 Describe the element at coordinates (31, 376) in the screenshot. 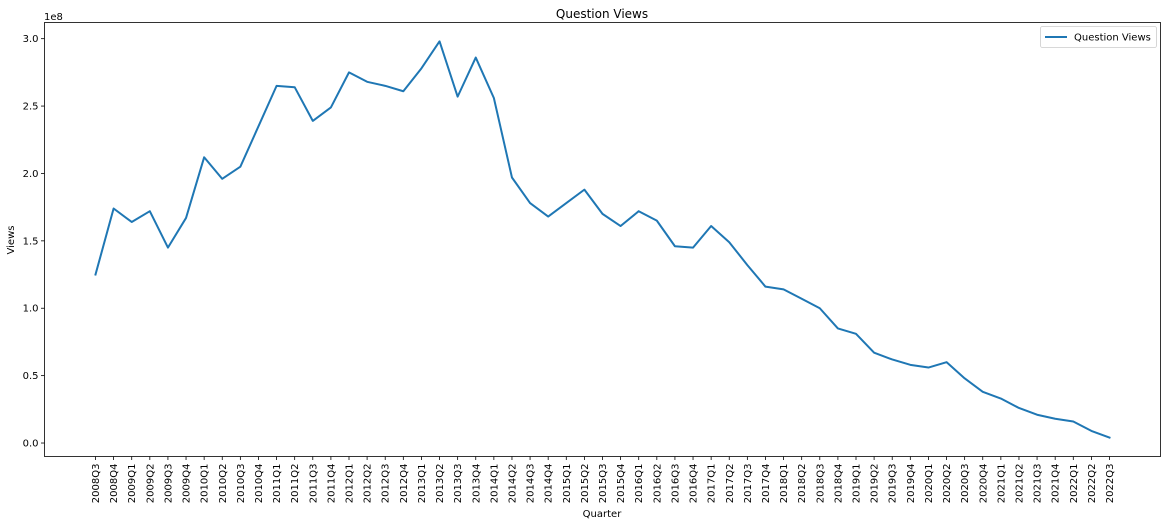

I see `y-tick-label: 0.5` at that location.